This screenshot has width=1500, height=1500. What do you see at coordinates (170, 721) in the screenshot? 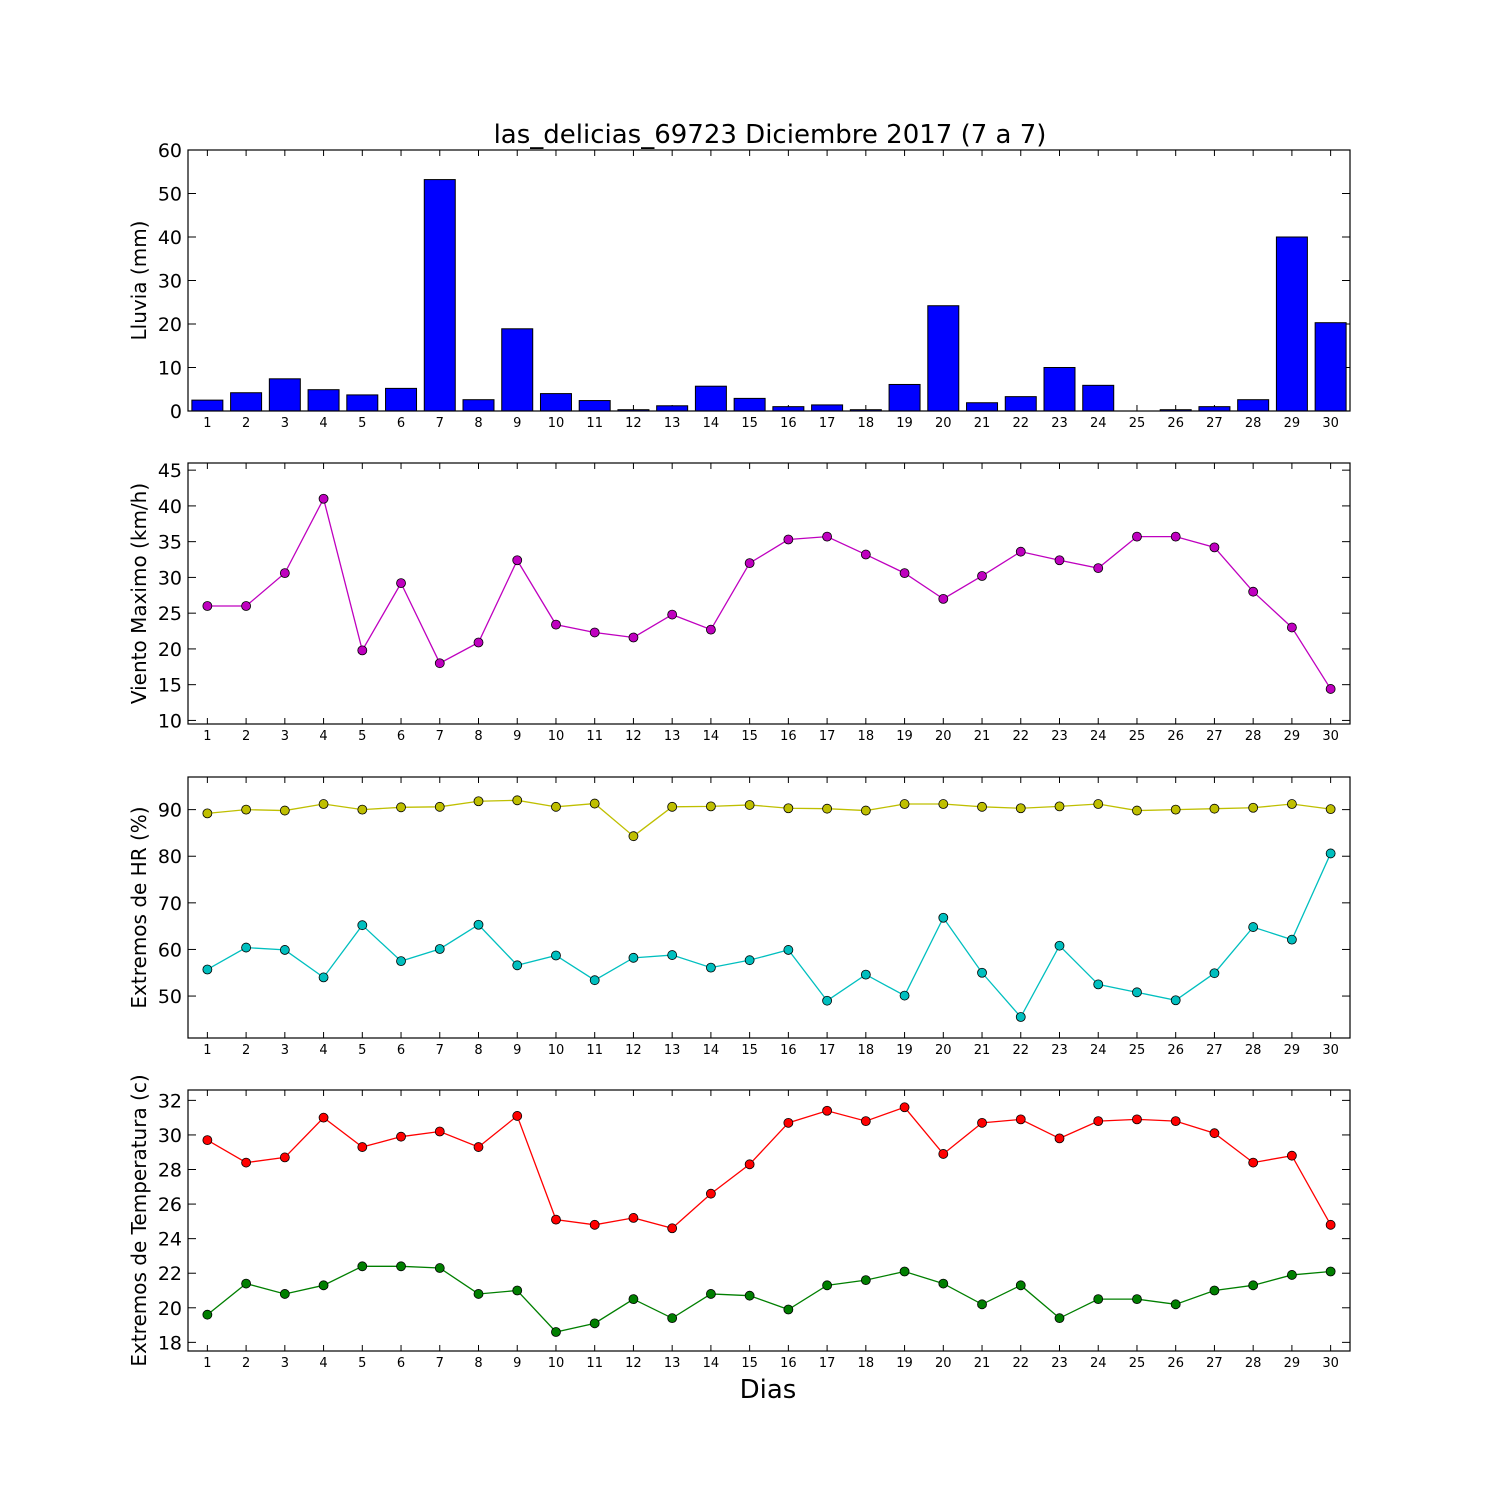
I see `y-tick-label: 10` at bounding box center [170, 721].